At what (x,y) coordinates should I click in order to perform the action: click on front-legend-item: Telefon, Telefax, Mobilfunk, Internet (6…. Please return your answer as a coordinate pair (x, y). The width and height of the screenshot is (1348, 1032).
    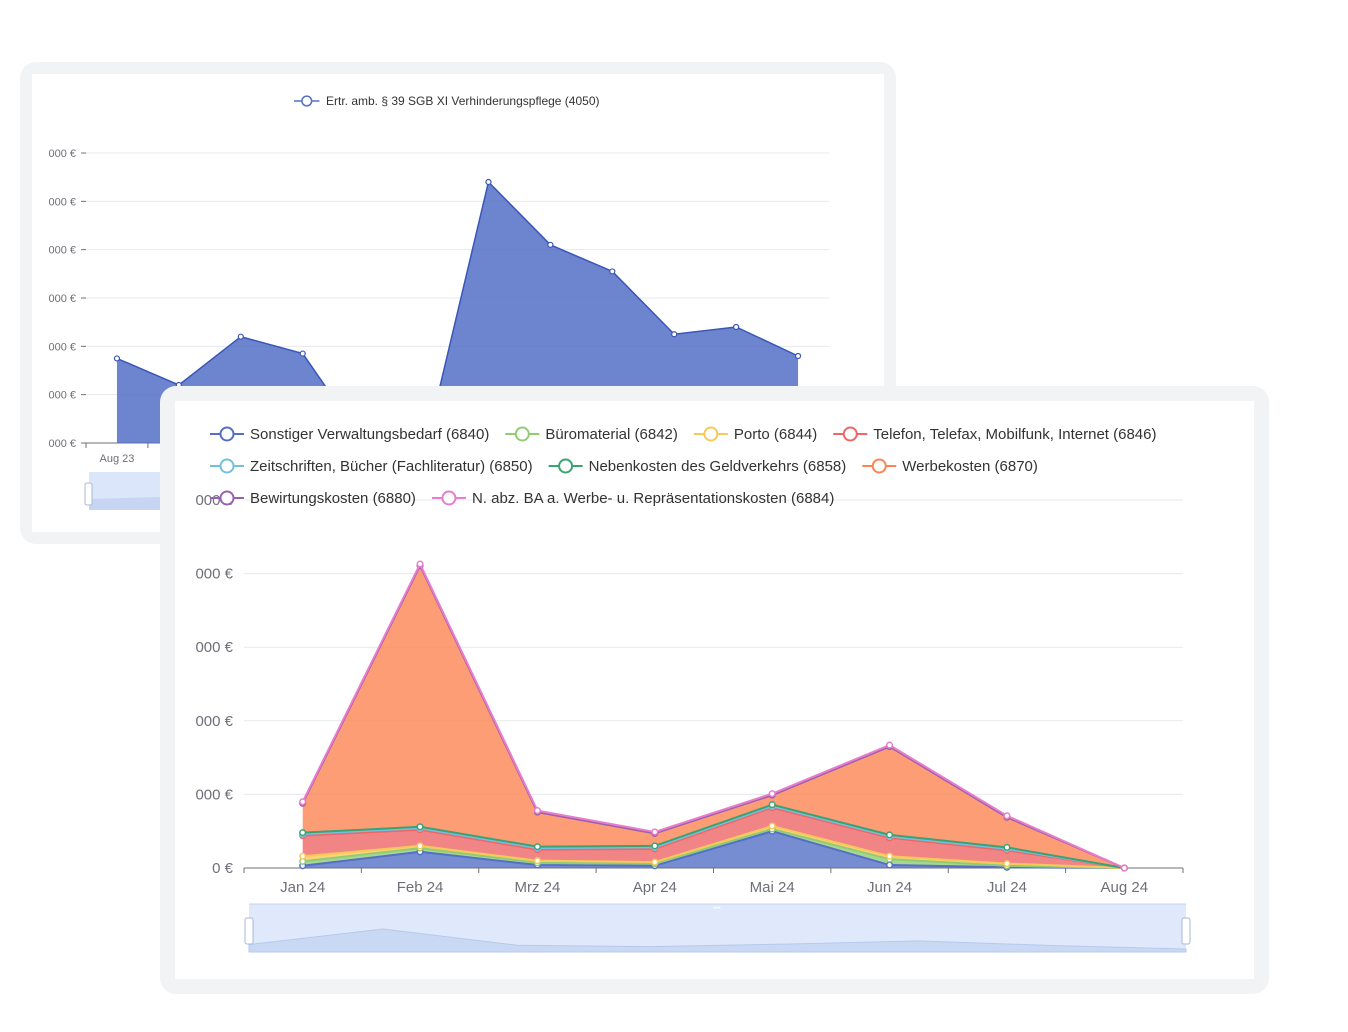
    Looking at the image, I should click on (995, 434).